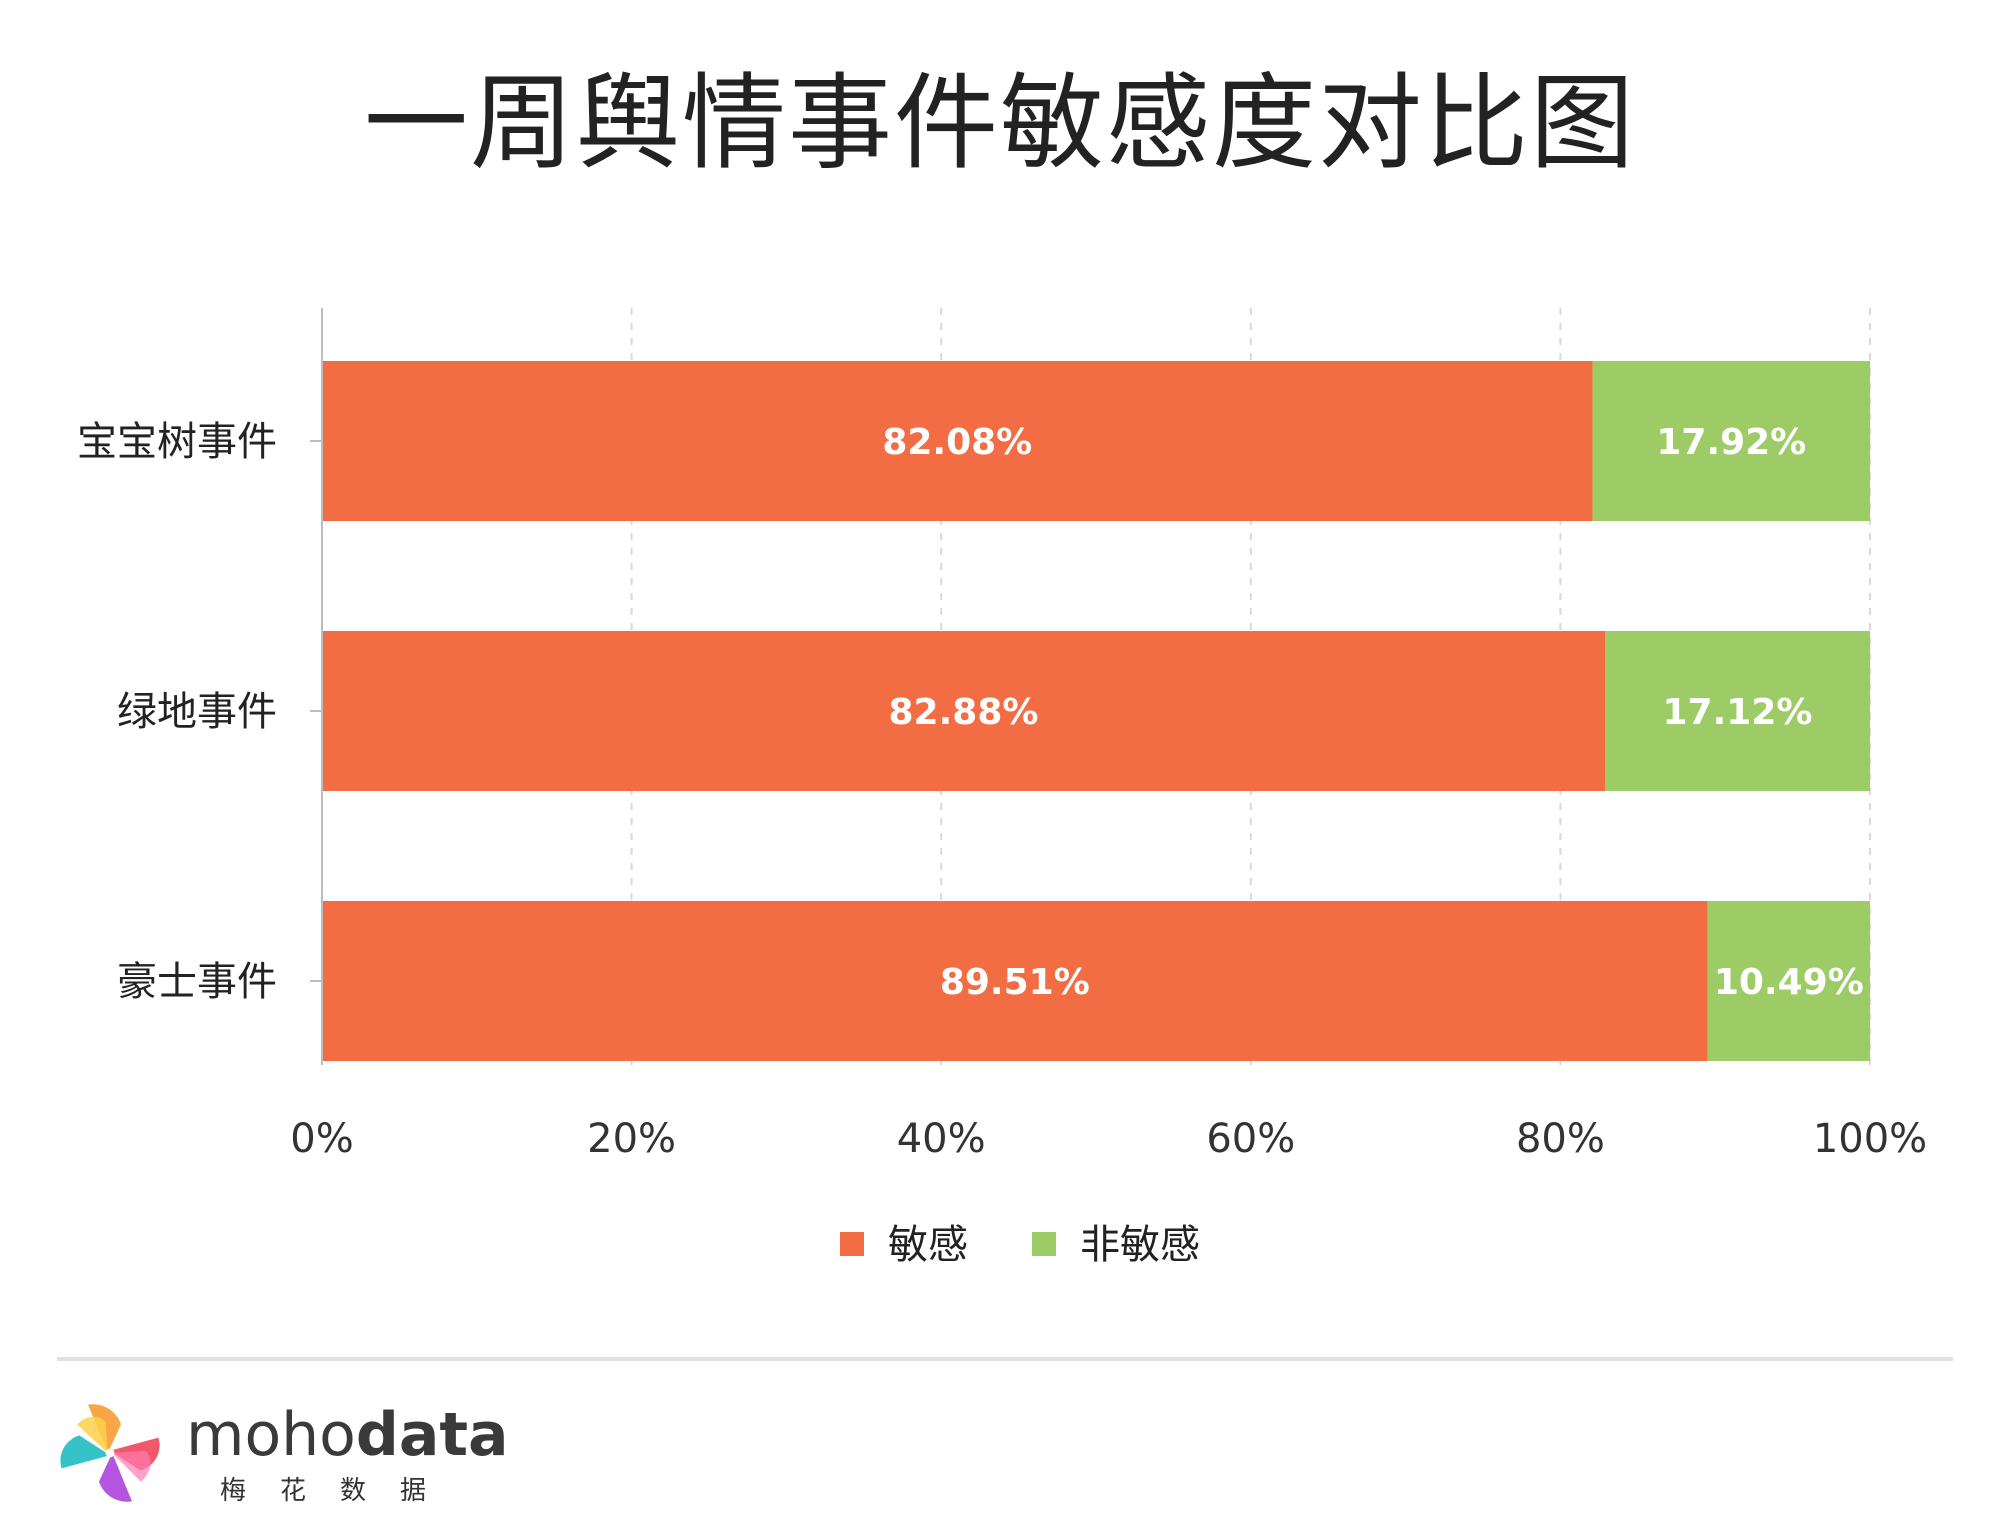 Image resolution: width=2000 pixels, height=1534 pixels. Describe the element at coordinates (999, 123) in the screenshot. I see `chart-title: 一周舆情事件敏感度对比图` at that location.